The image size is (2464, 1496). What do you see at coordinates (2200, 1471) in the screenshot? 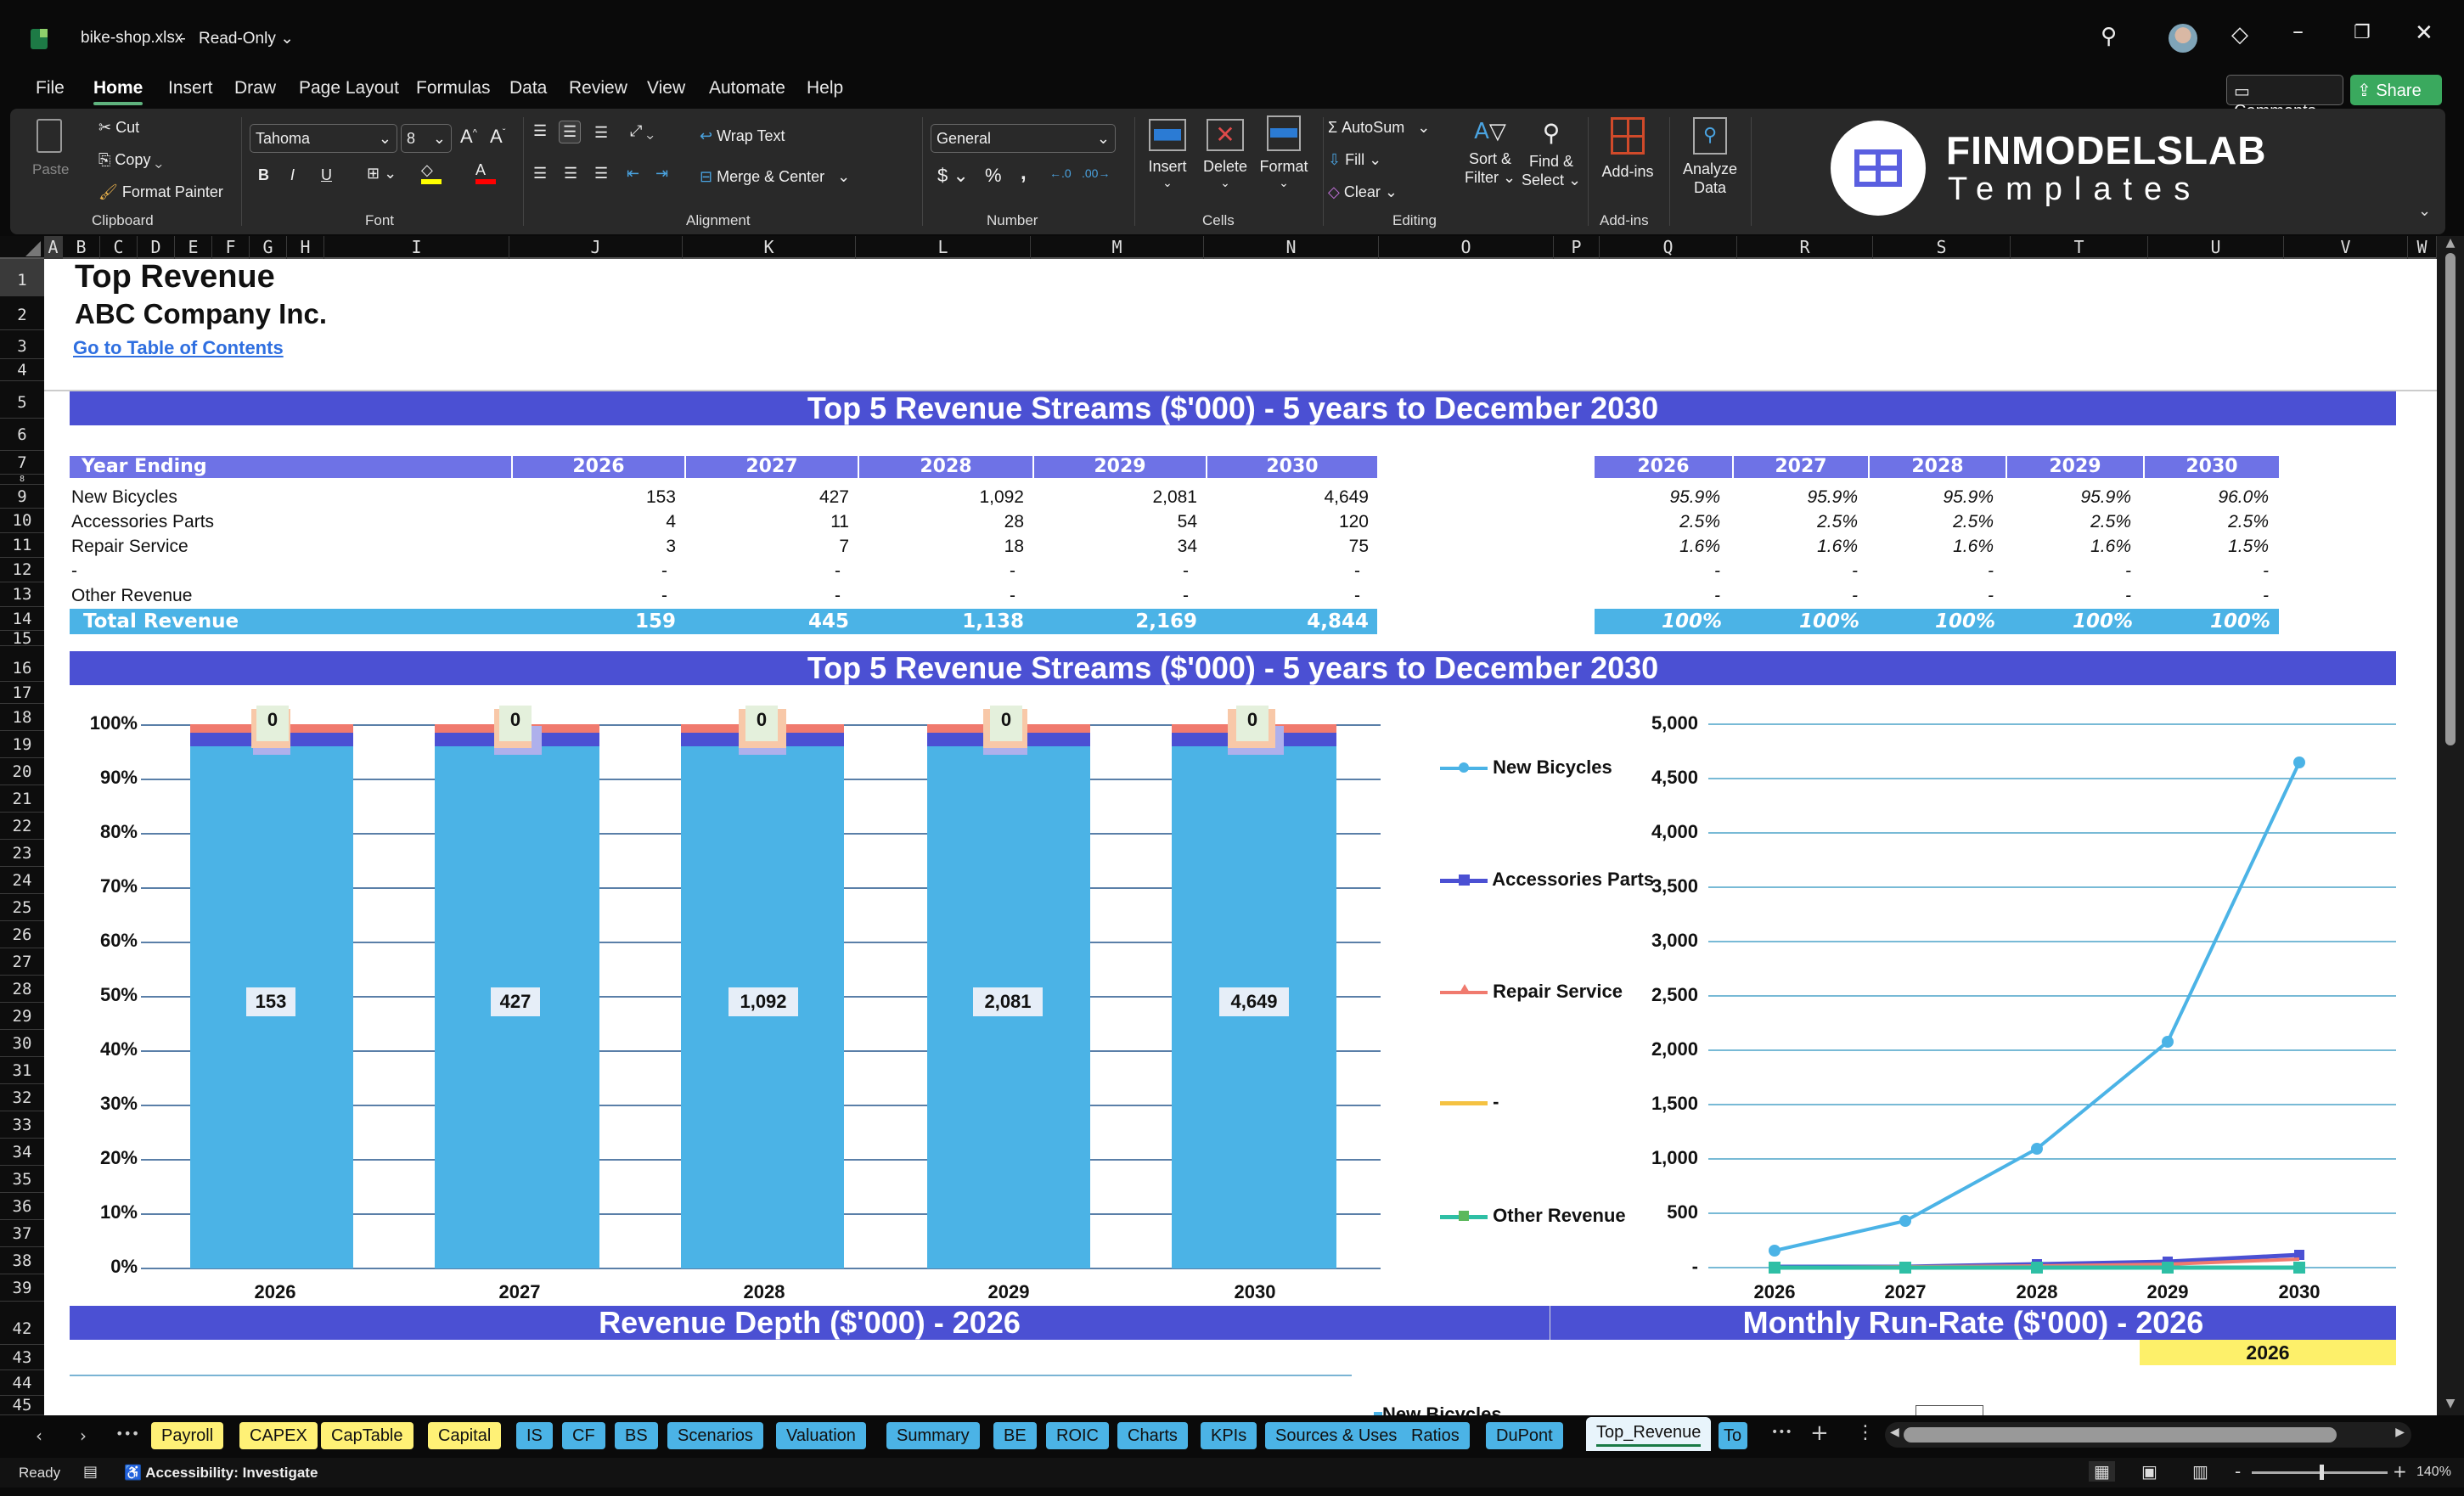
I see `page-break-view-button: ▥` at bounding box center [2200, 1471].